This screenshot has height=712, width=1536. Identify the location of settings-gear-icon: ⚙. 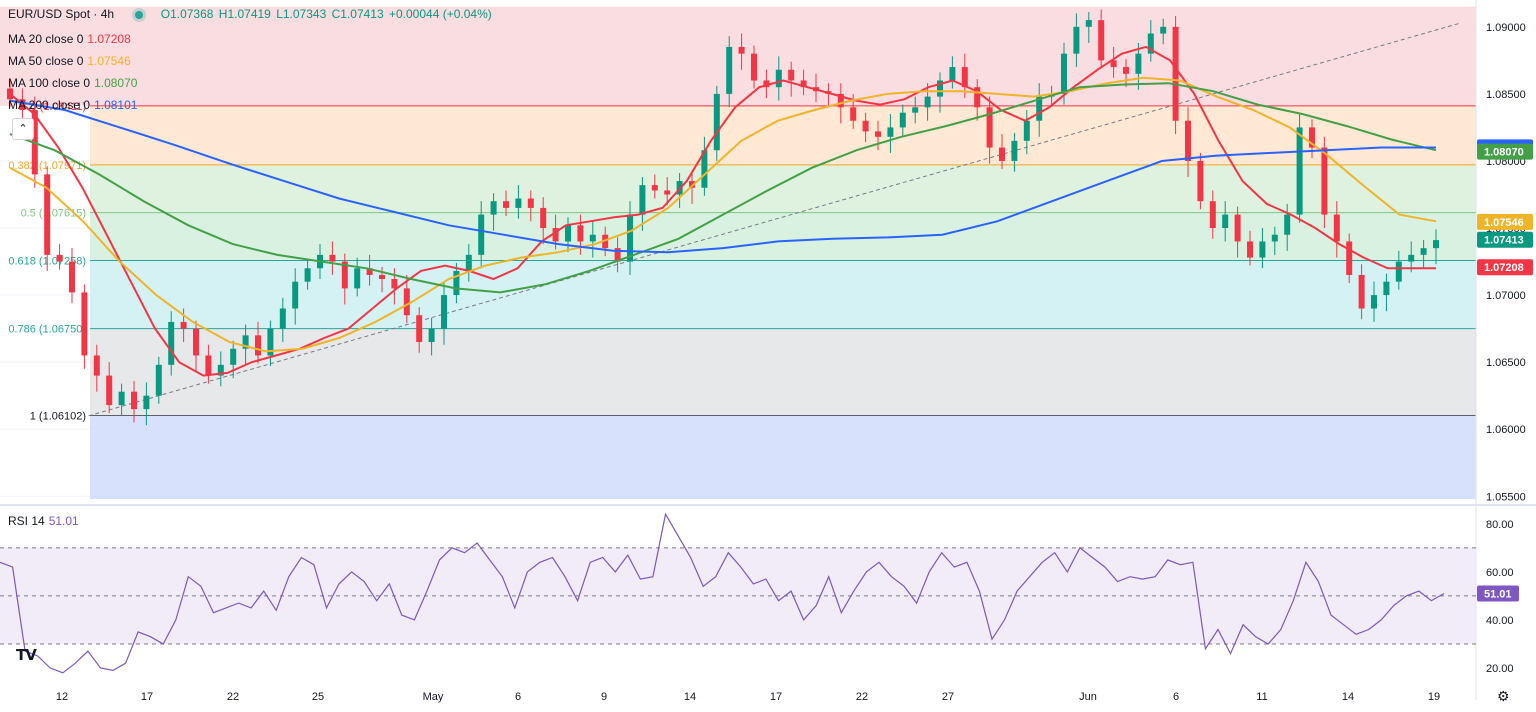
(1503, 696).